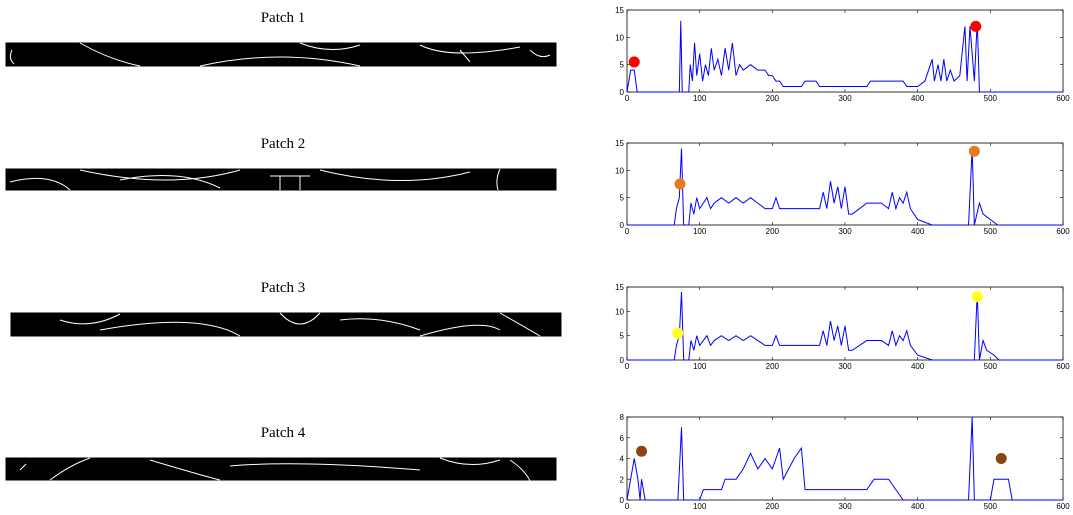  I want to click on y-tick-label: 2, so click(622, 479).